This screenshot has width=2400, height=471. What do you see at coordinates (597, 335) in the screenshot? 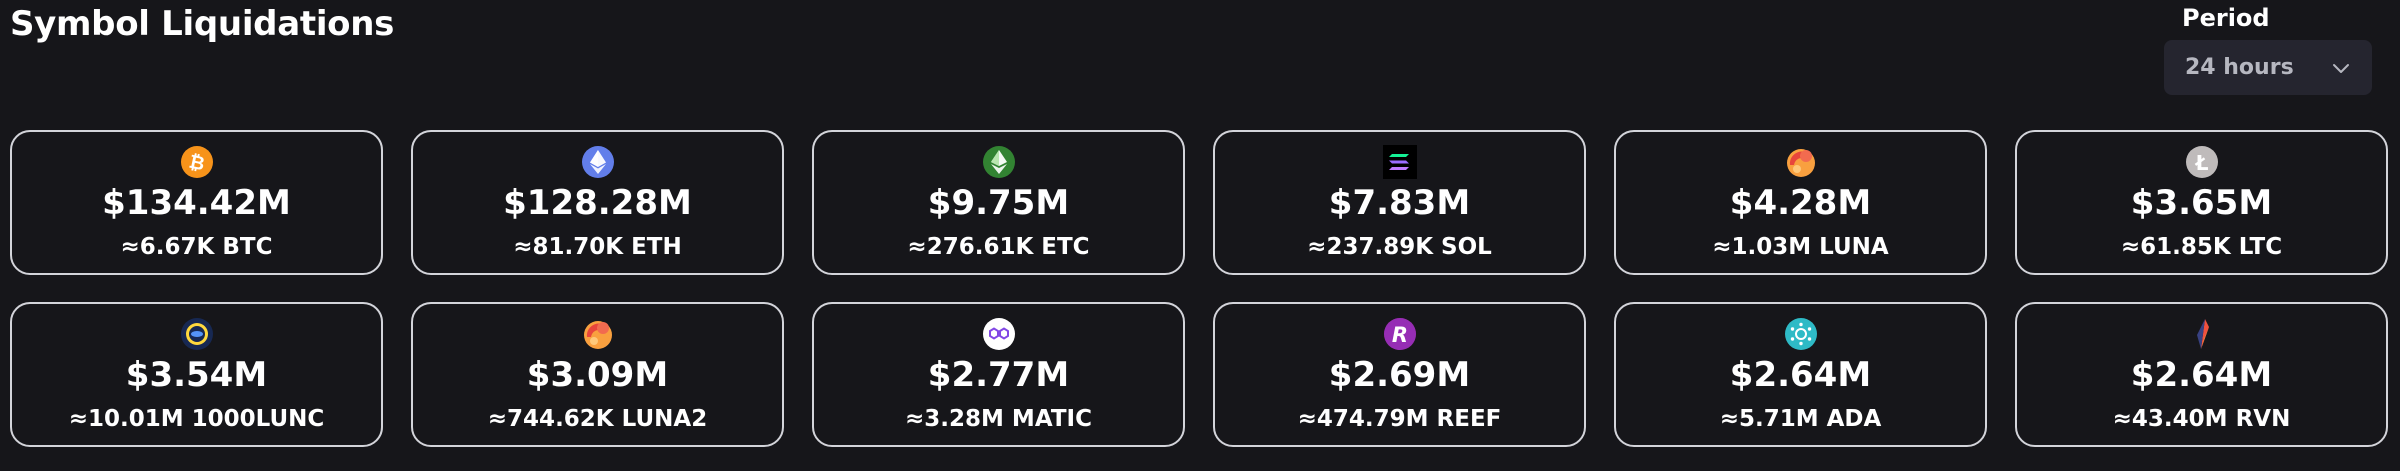
I see `luna2-icon` at bounding box center [597, 335].